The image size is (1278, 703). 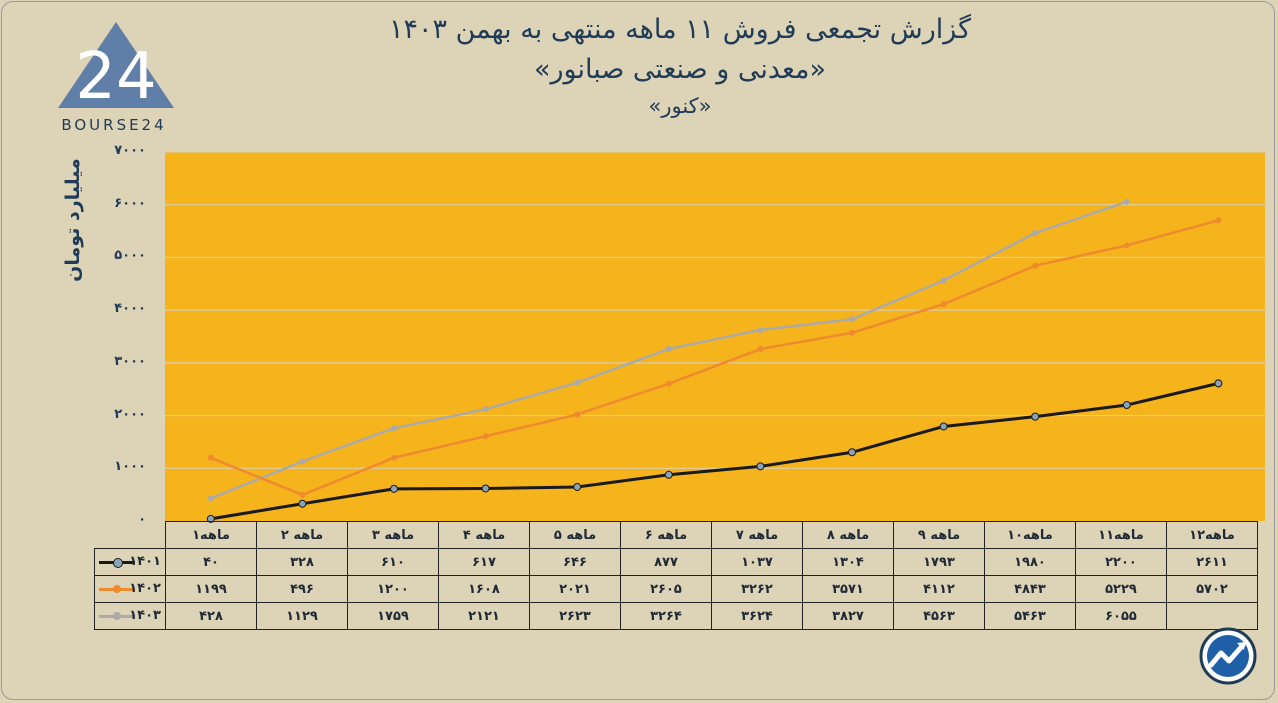 I want to click on bourse24-logo: 24, so click(x=116, y=68).